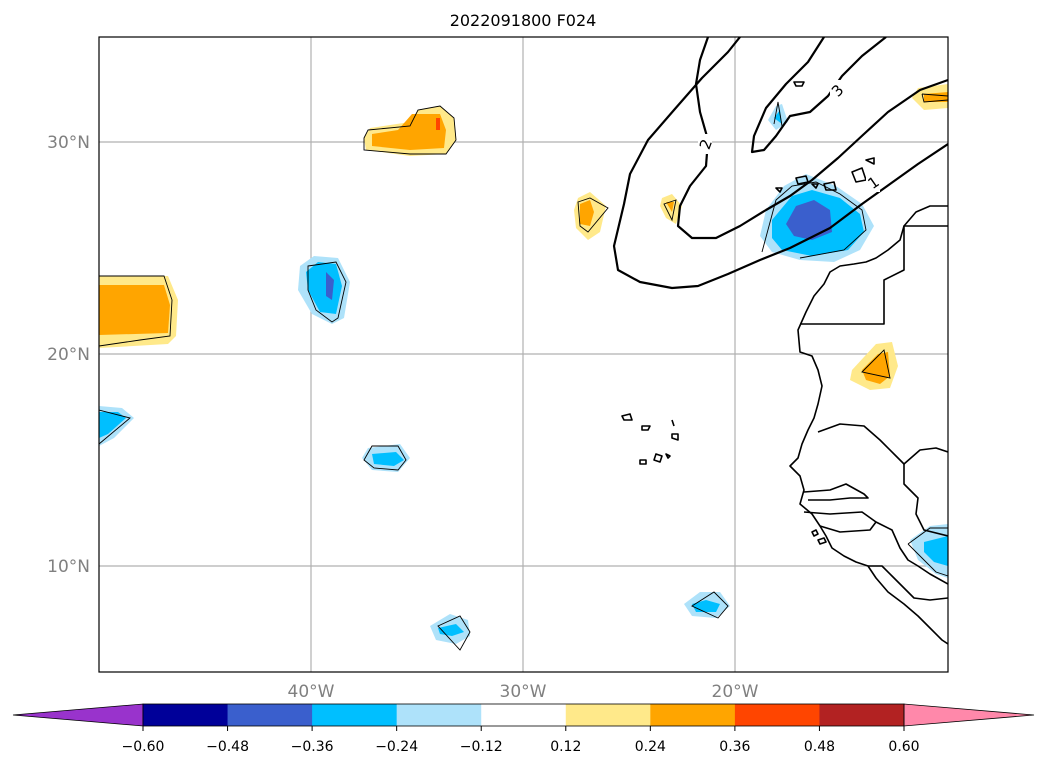 The height and width of the screenshot is (765, 1047). Describe the element at coordinates (143, 747) in the screenshot. I see `colorbar-tick-label: −0.60` at that location.